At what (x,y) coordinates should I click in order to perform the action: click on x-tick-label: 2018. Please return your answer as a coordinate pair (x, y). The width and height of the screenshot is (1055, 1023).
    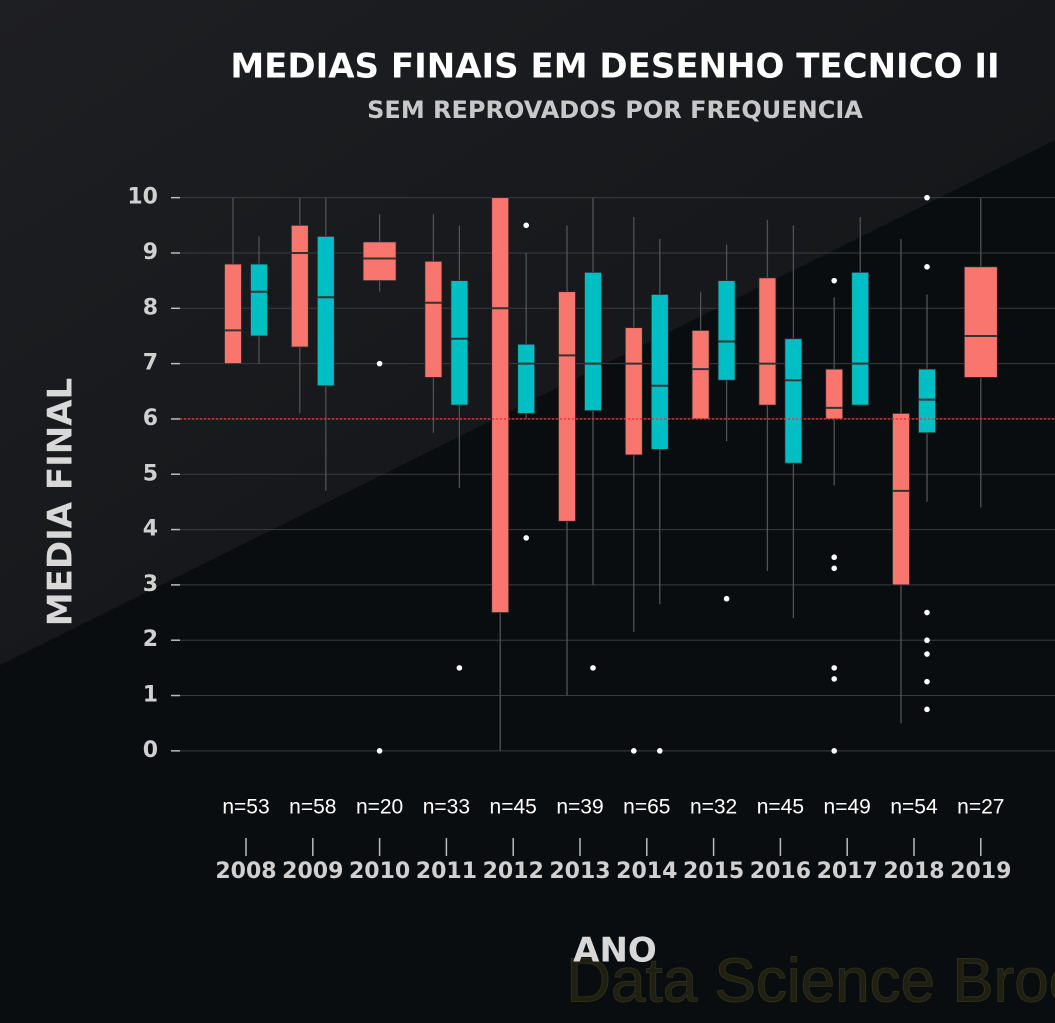
    Looking at the image, I should click on (913, 871).